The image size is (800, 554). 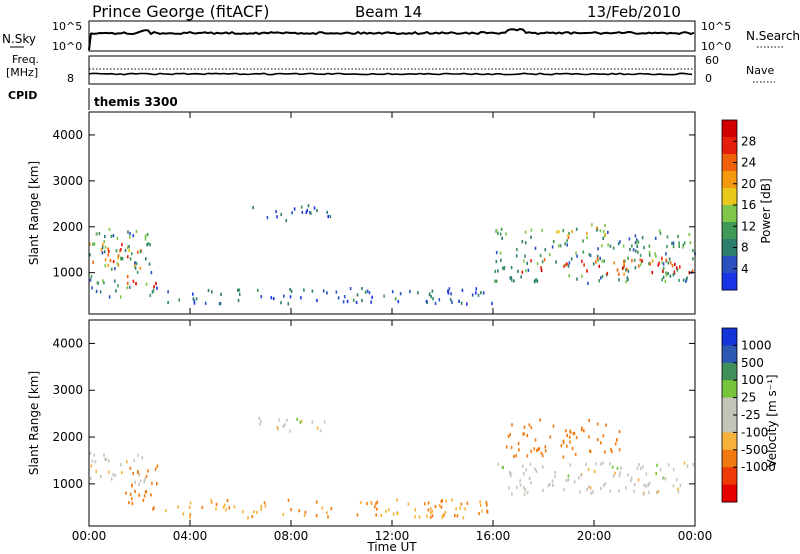 What do you see at coordinates (716, 26) in the screenshot?
I see `nsearch-tick-top: 10^5` at bounding box center [716, 26].